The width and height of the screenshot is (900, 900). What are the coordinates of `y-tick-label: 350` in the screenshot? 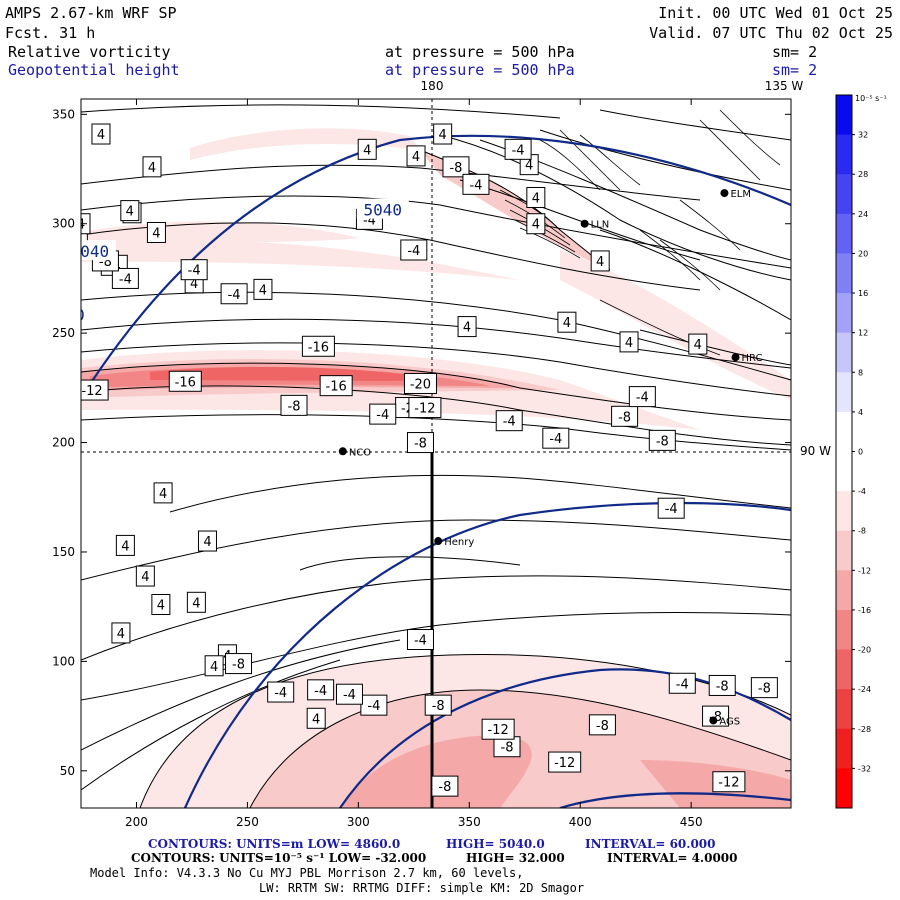 It's located at (63, 114).